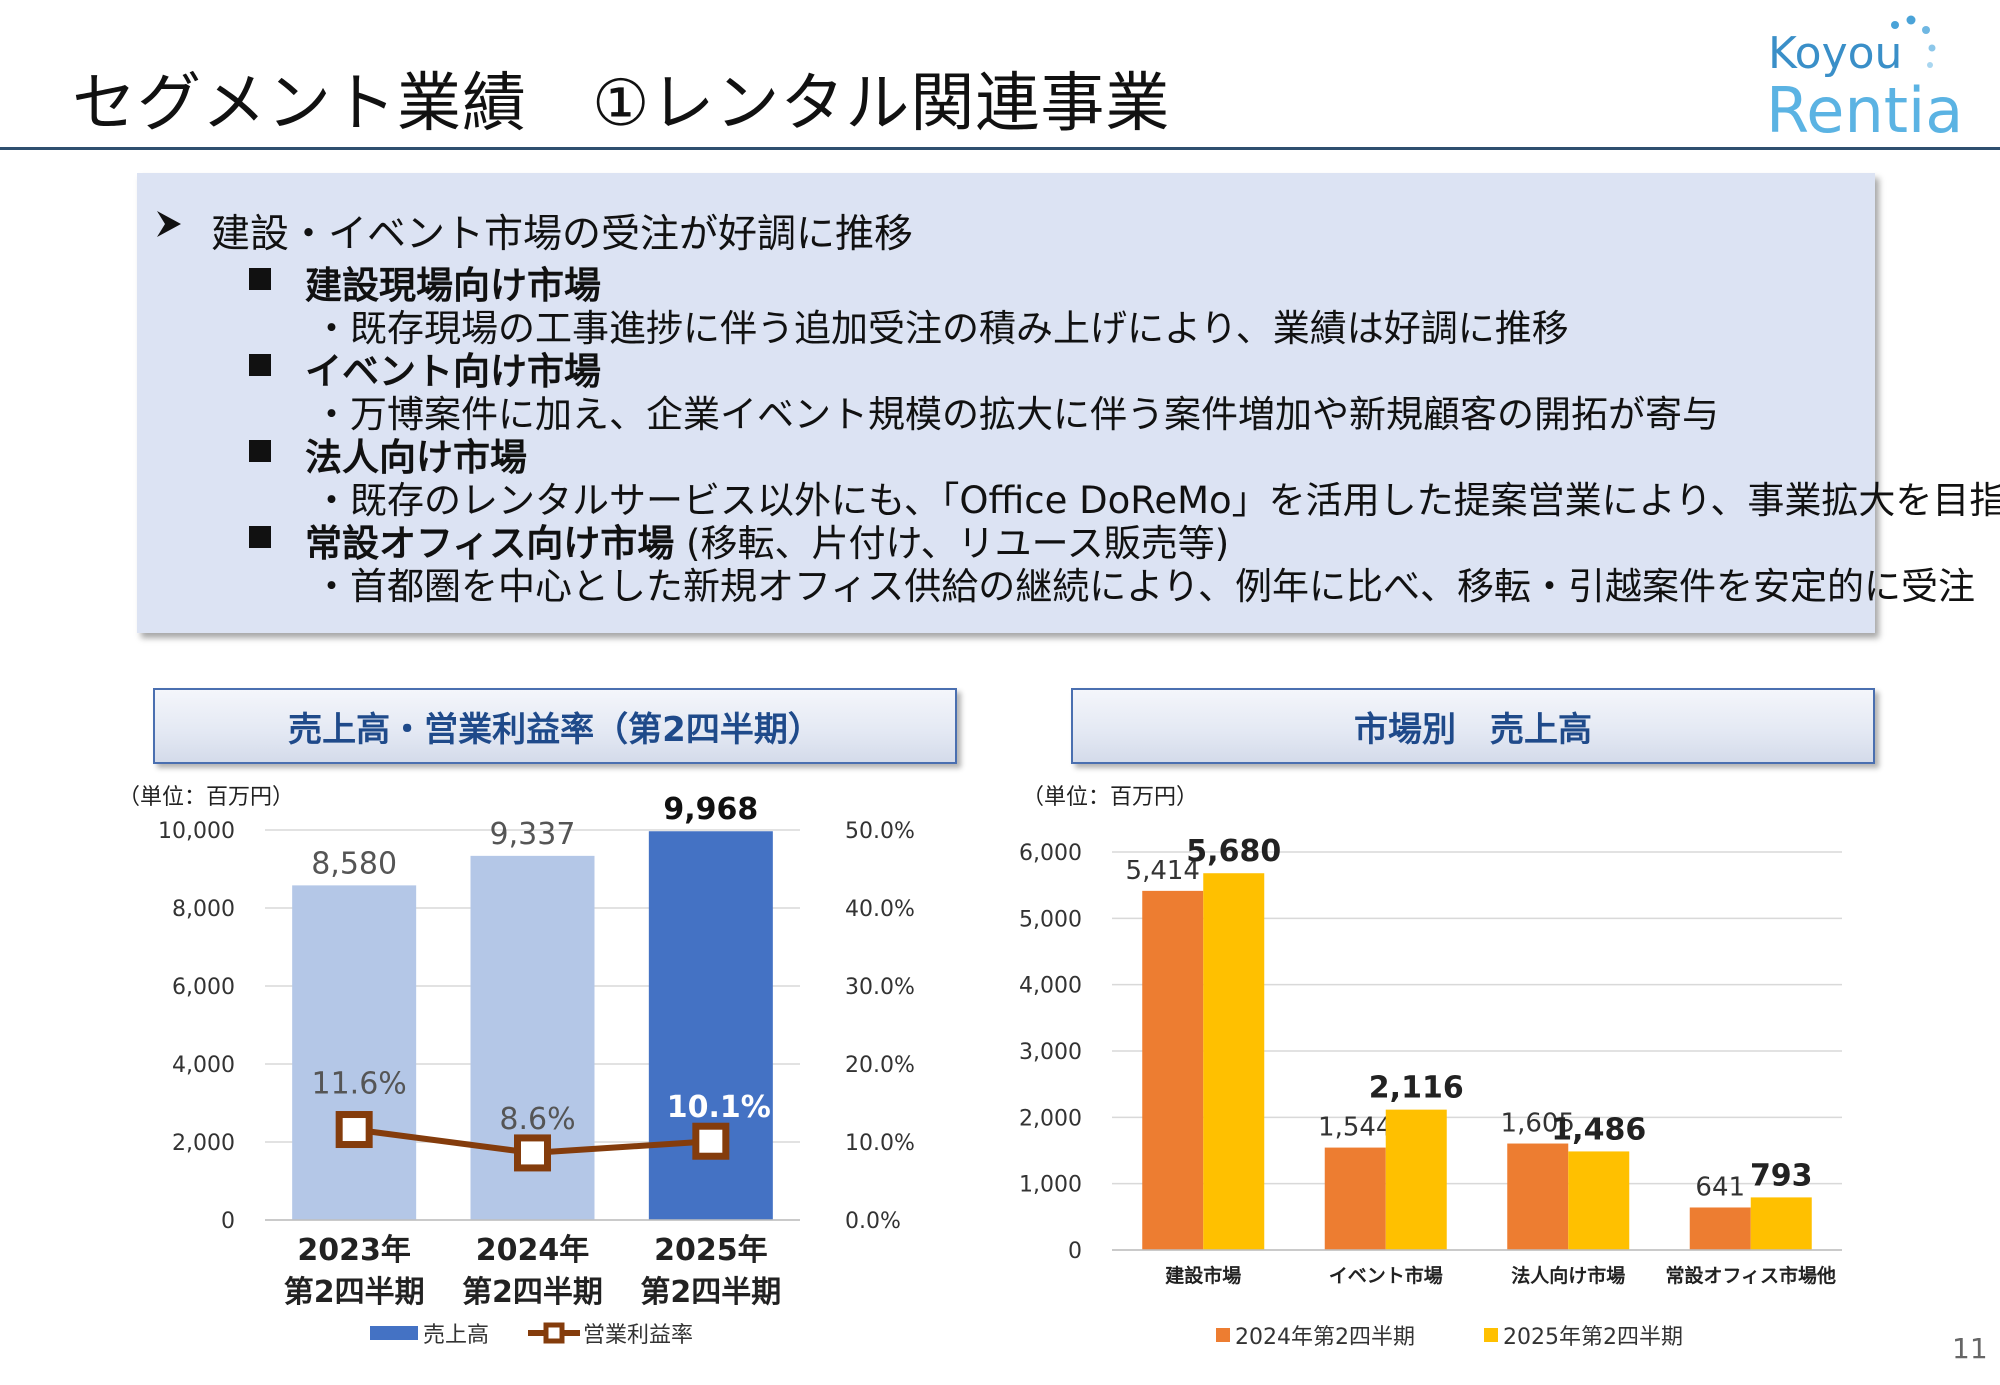 The image size is (2000, 1385). Describe the element at coordinates (1538, 1124) in the screenshot. I see `bar-data-label: 1,605` at that location.